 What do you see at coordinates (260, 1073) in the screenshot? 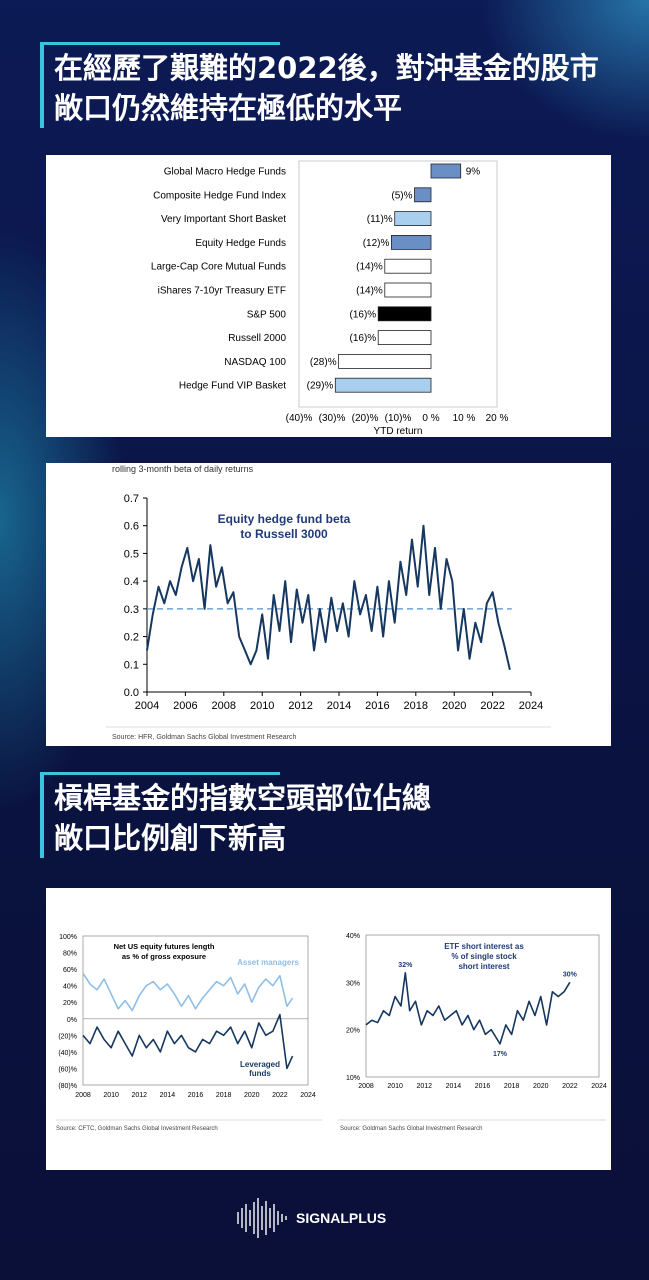
I see `leveraged-funds-label-line2: funds` at bounding box center [260, 1073].